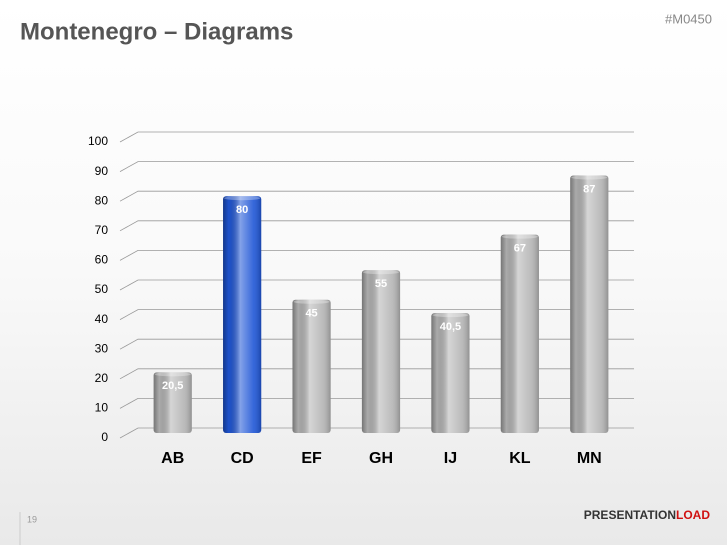  Describe the element at coordinates (156, 31) in the screenshot. I see `slide-title: Montenegro – Diagrams` at that location.